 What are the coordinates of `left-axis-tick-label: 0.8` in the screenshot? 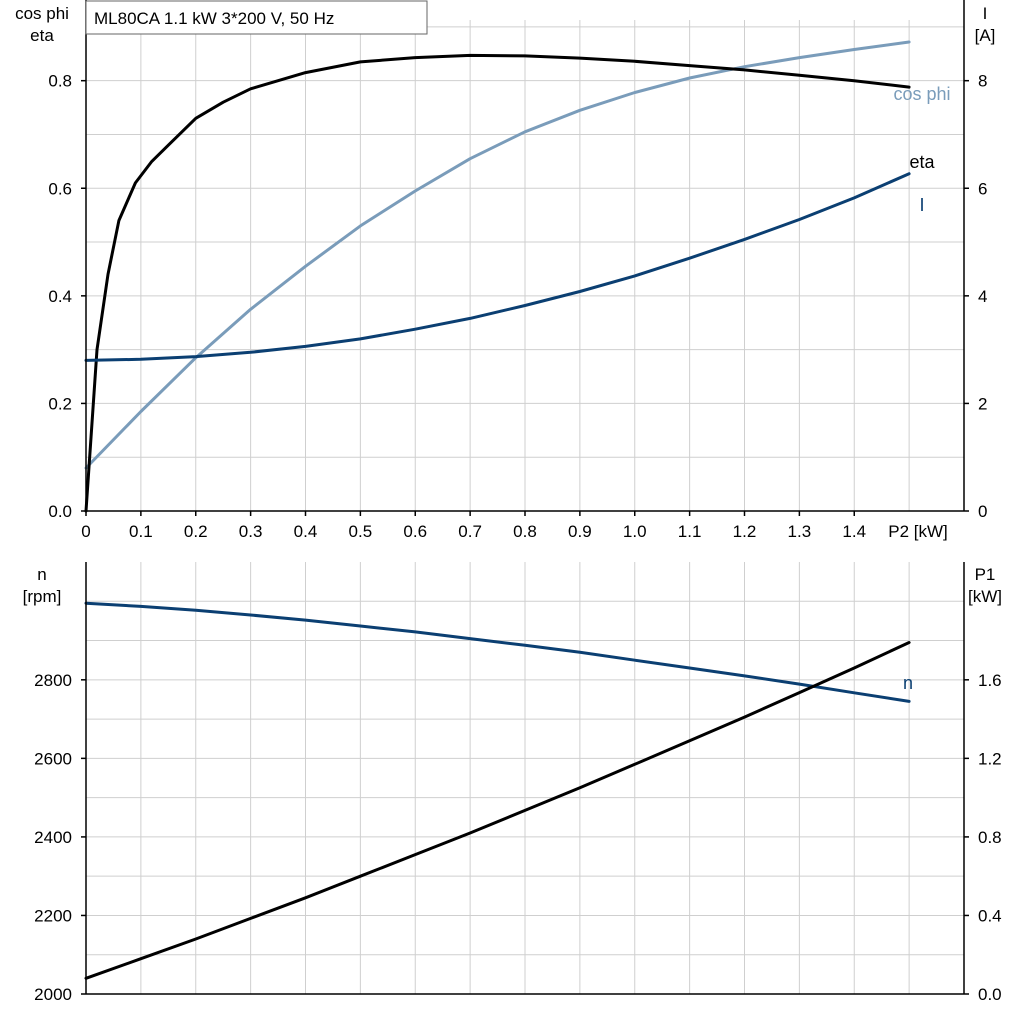 It's located at (60, 81).